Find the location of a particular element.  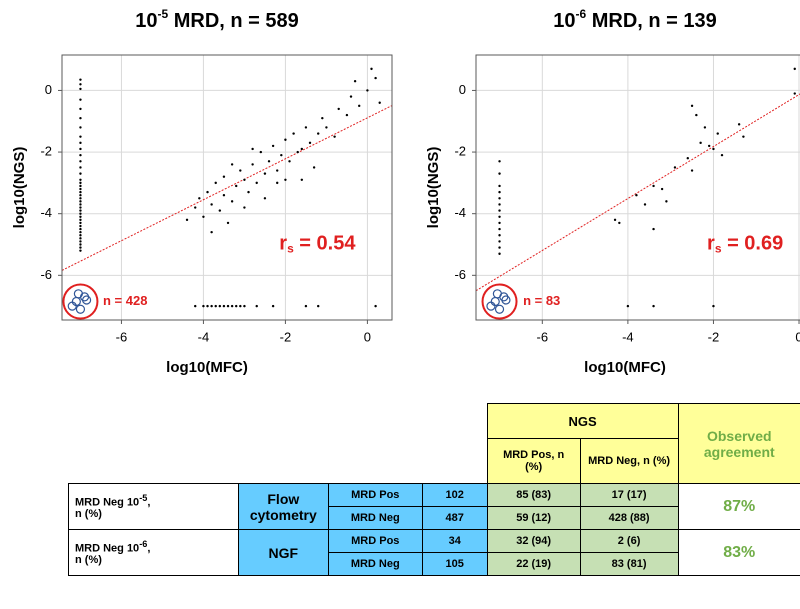

status: MRD Neg is located at coordinates (375, 564).